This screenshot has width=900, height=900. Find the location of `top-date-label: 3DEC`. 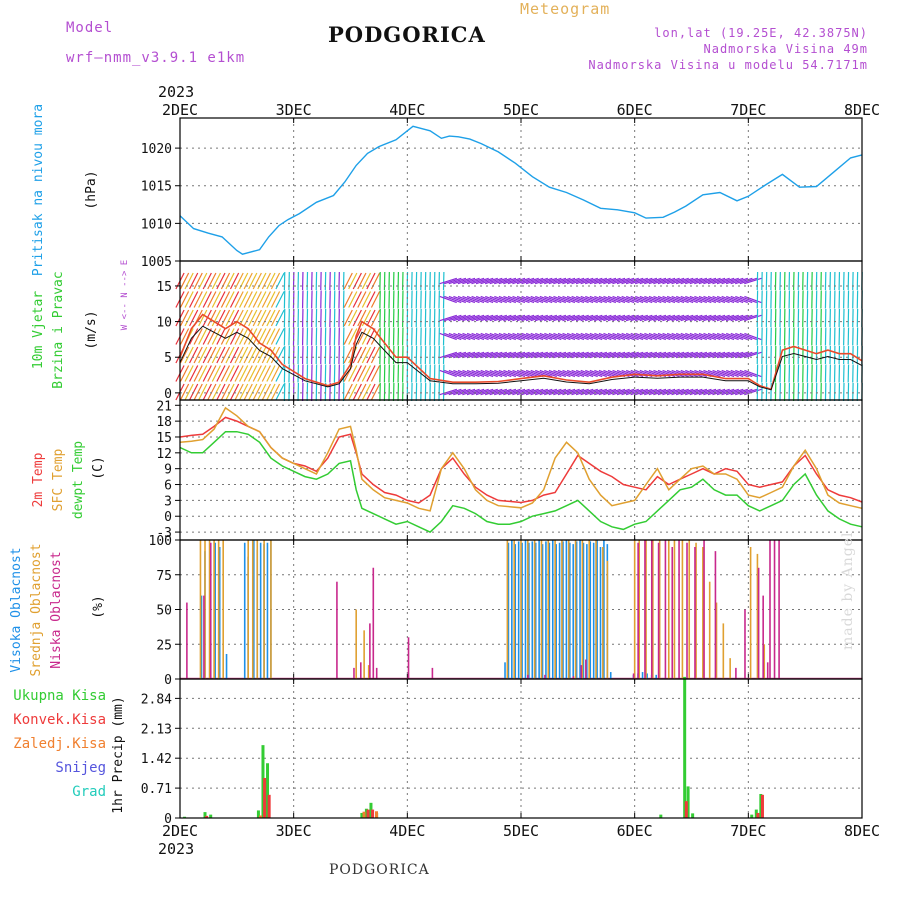

top-date-label: 3DEC is located at coordinates (294, 110).